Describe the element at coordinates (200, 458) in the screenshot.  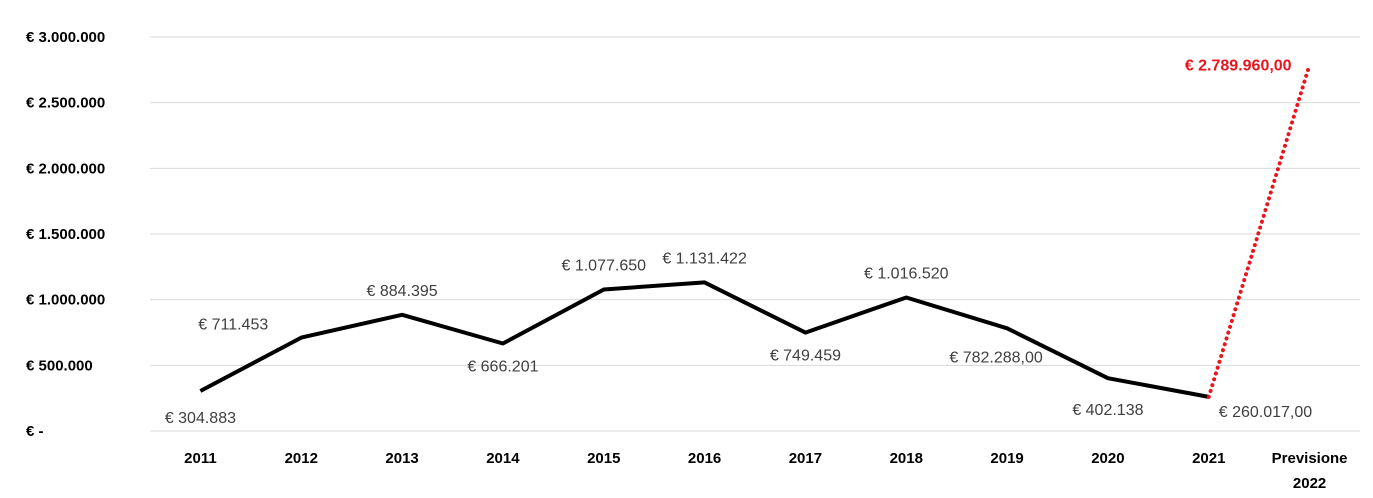
I see `x-tick-label: 2011` at that location.